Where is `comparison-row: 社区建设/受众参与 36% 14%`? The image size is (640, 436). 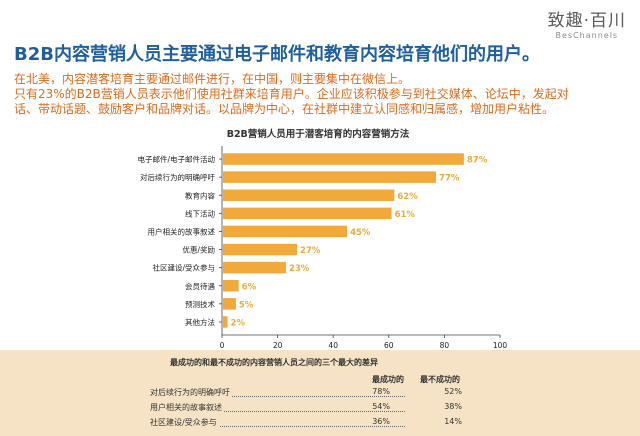
comparison-row: 社区建设/受众参与 36% 14% is located at coordinates (307, 423).